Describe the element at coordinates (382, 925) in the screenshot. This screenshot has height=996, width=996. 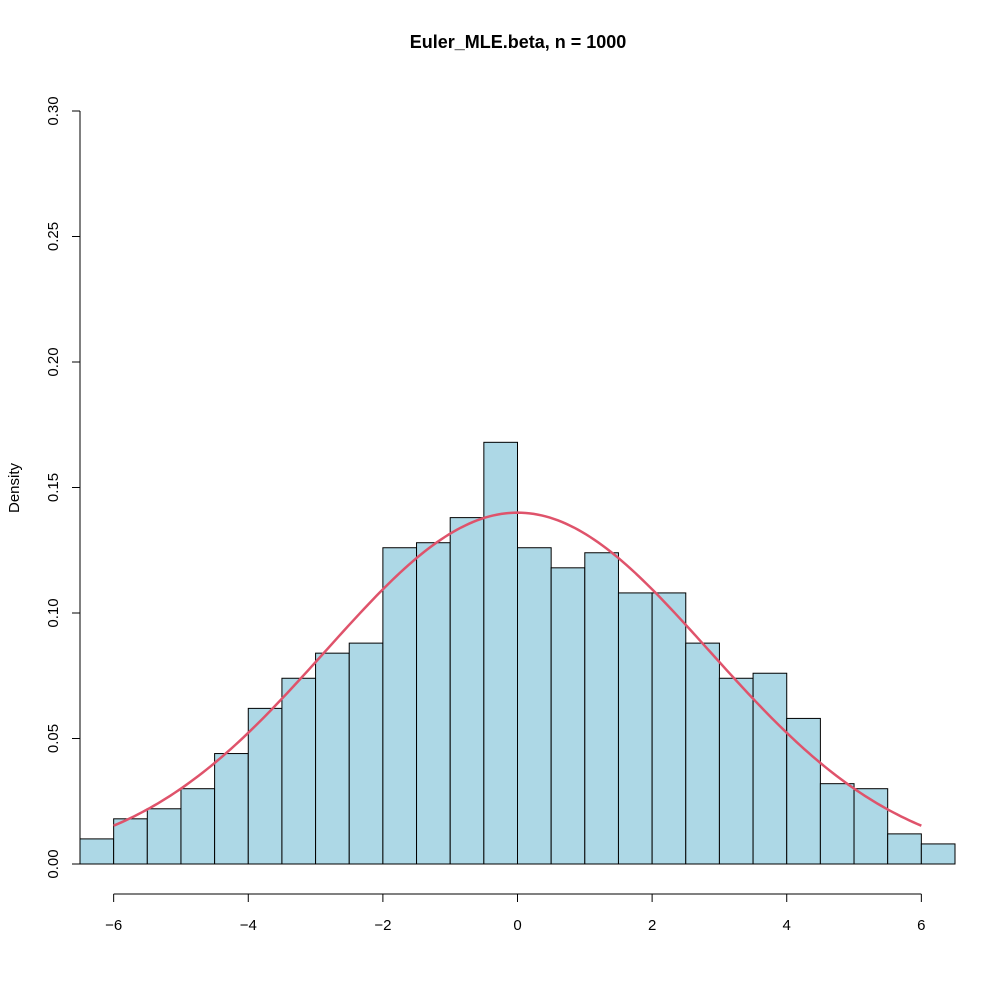
I see `x-tick-label: −2` at that location.